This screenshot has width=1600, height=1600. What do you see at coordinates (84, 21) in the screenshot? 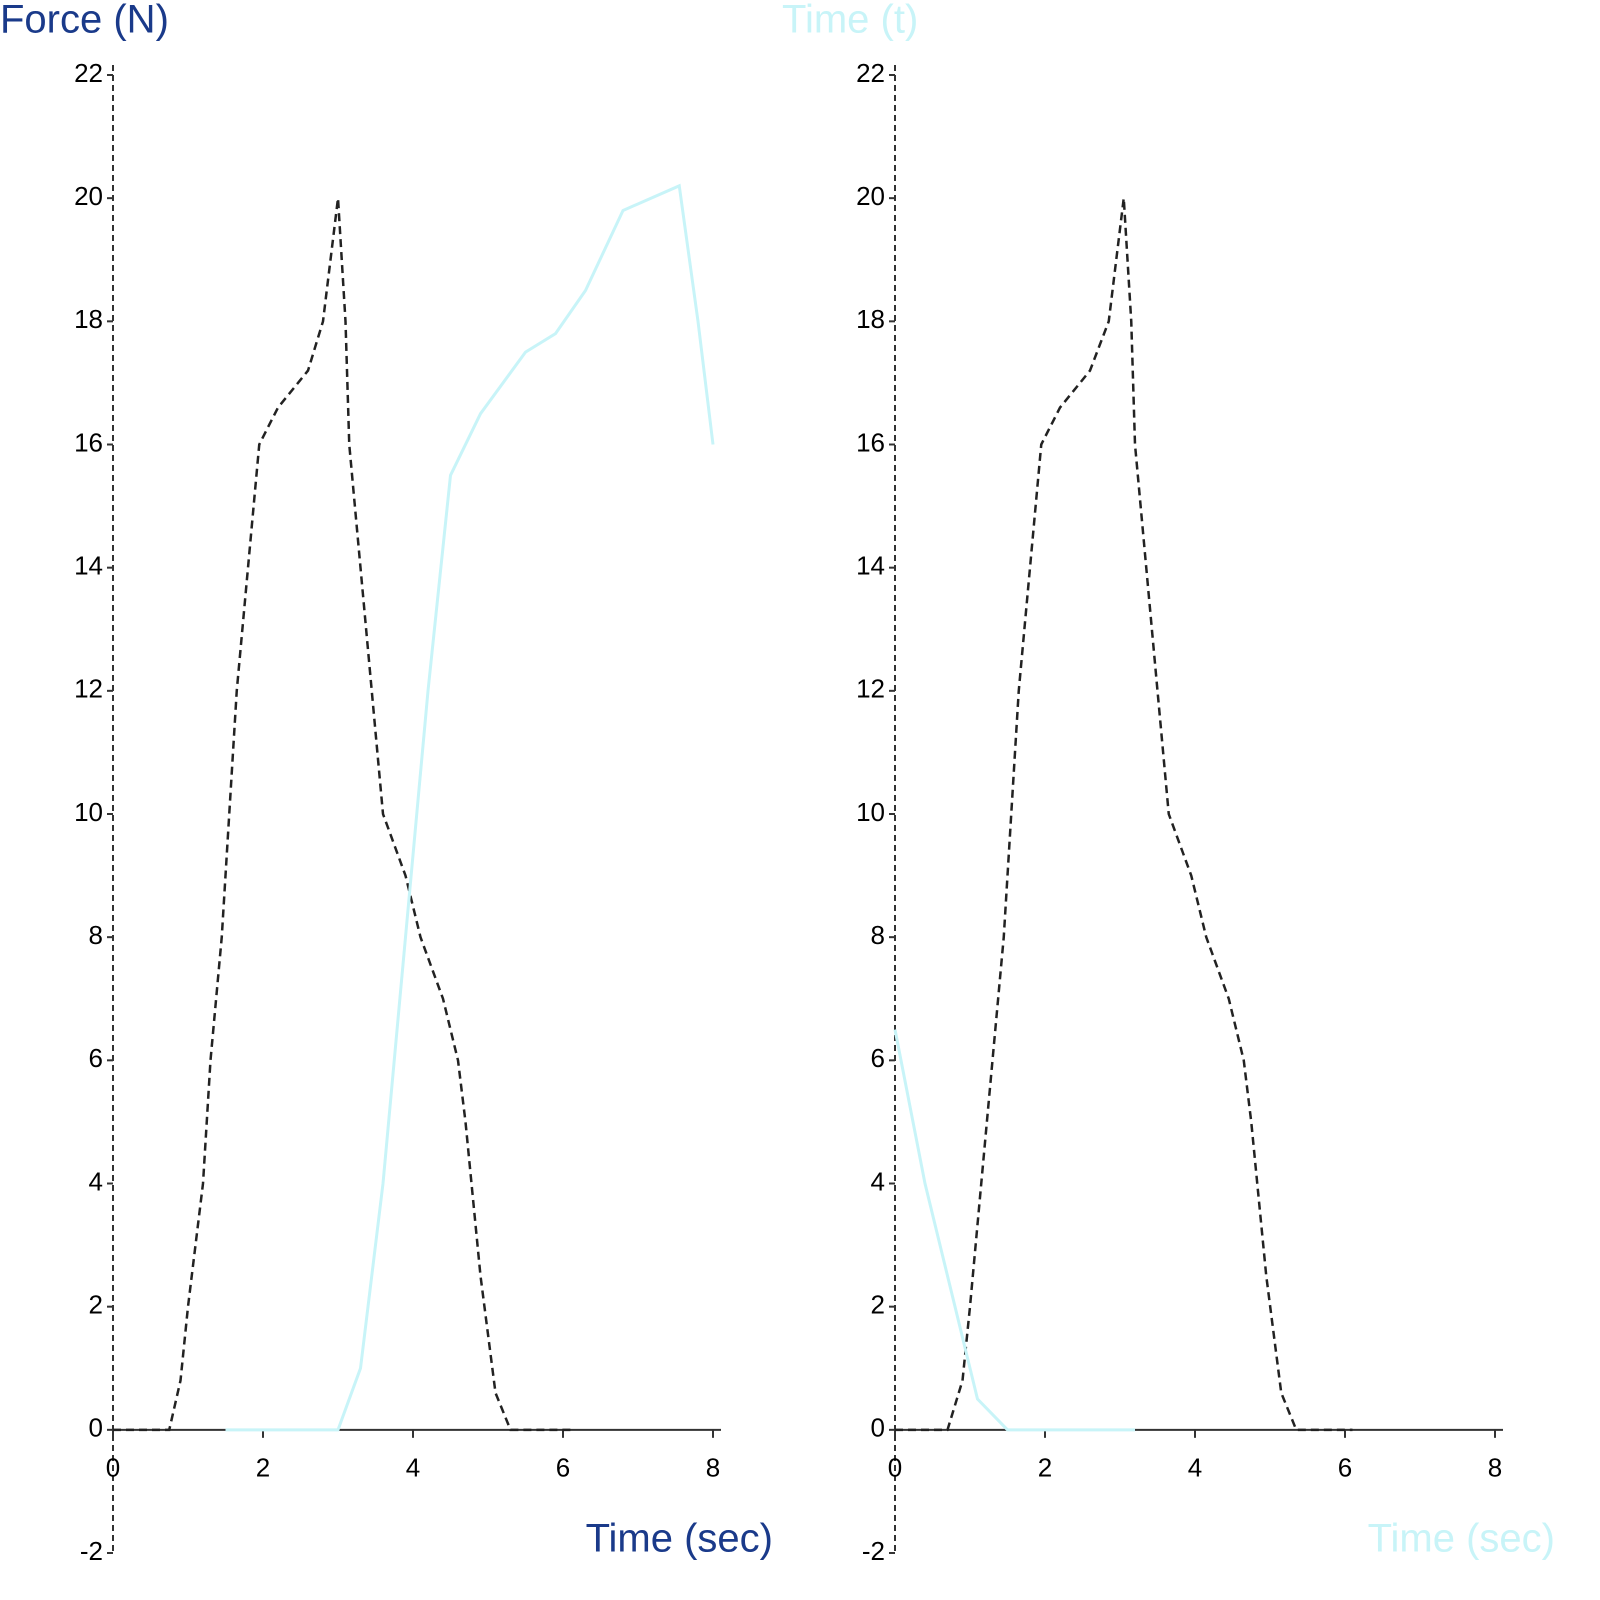
I see `y-axis-label: Force (N)` at bounding box center [84, 21].